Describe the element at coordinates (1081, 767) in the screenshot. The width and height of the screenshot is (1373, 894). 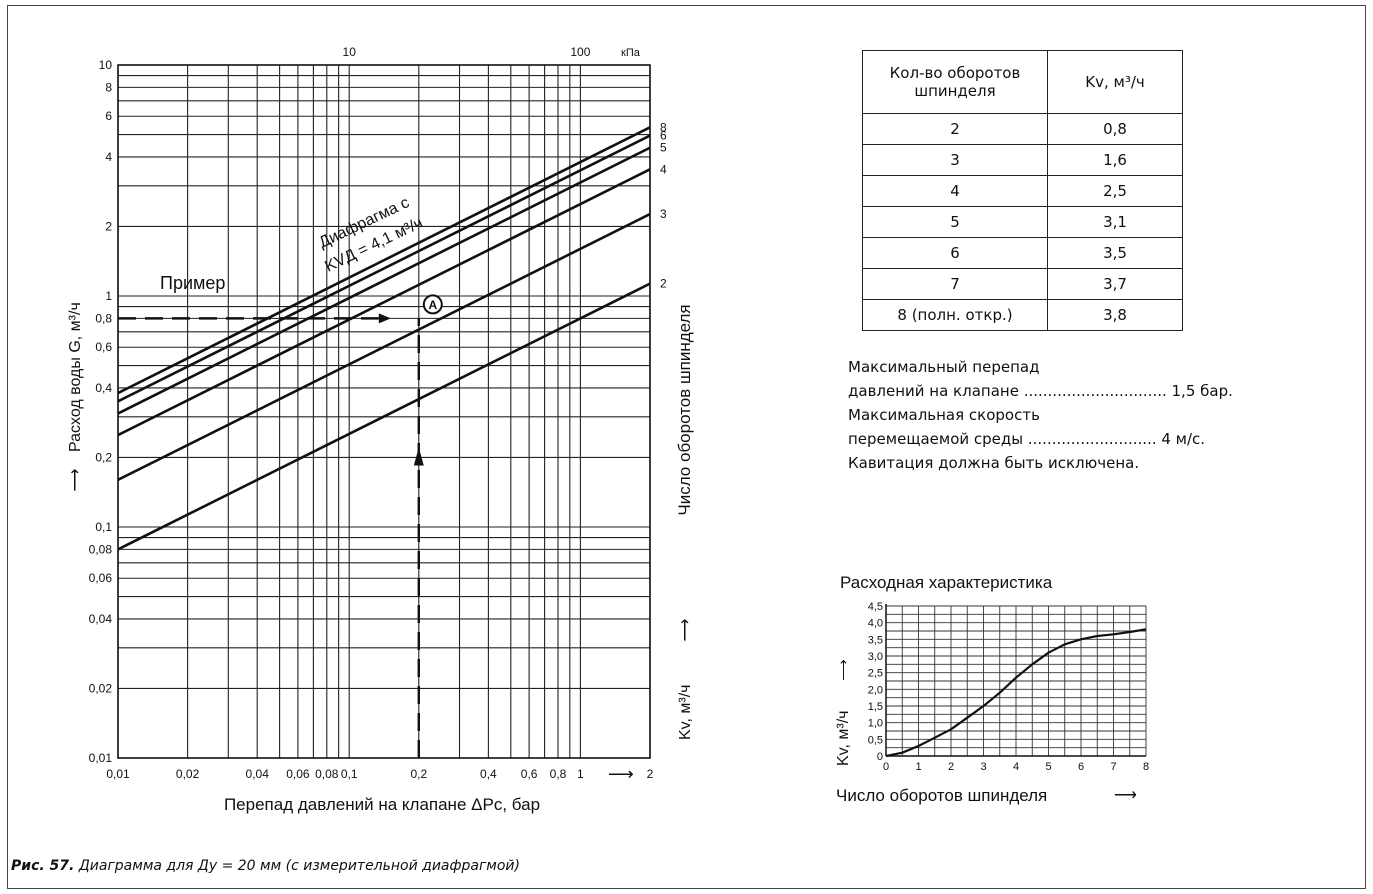
I see `x-tick-label: 6` at that location.